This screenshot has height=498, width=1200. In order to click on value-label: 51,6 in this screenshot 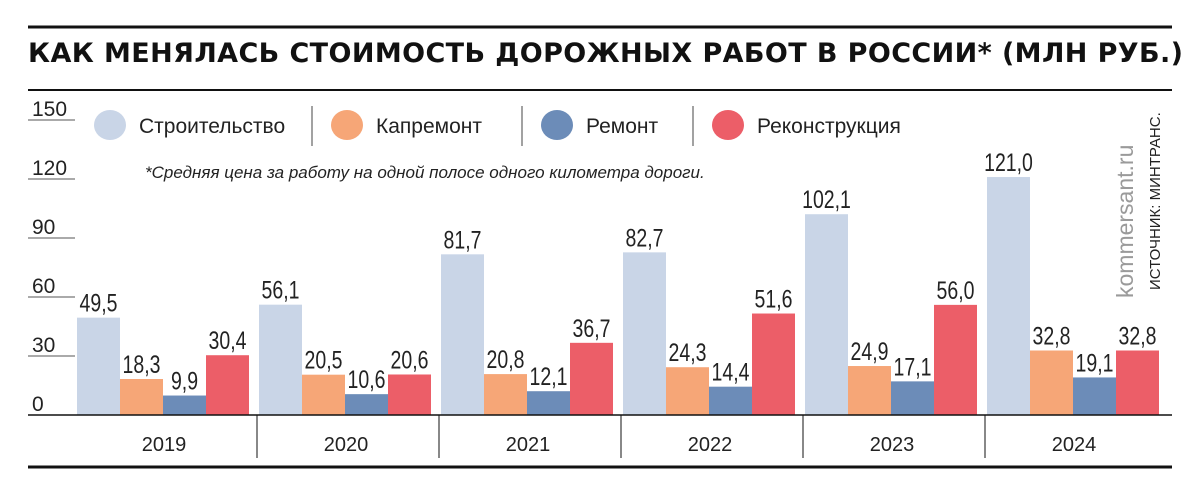, I will do `click(774, 299)`.